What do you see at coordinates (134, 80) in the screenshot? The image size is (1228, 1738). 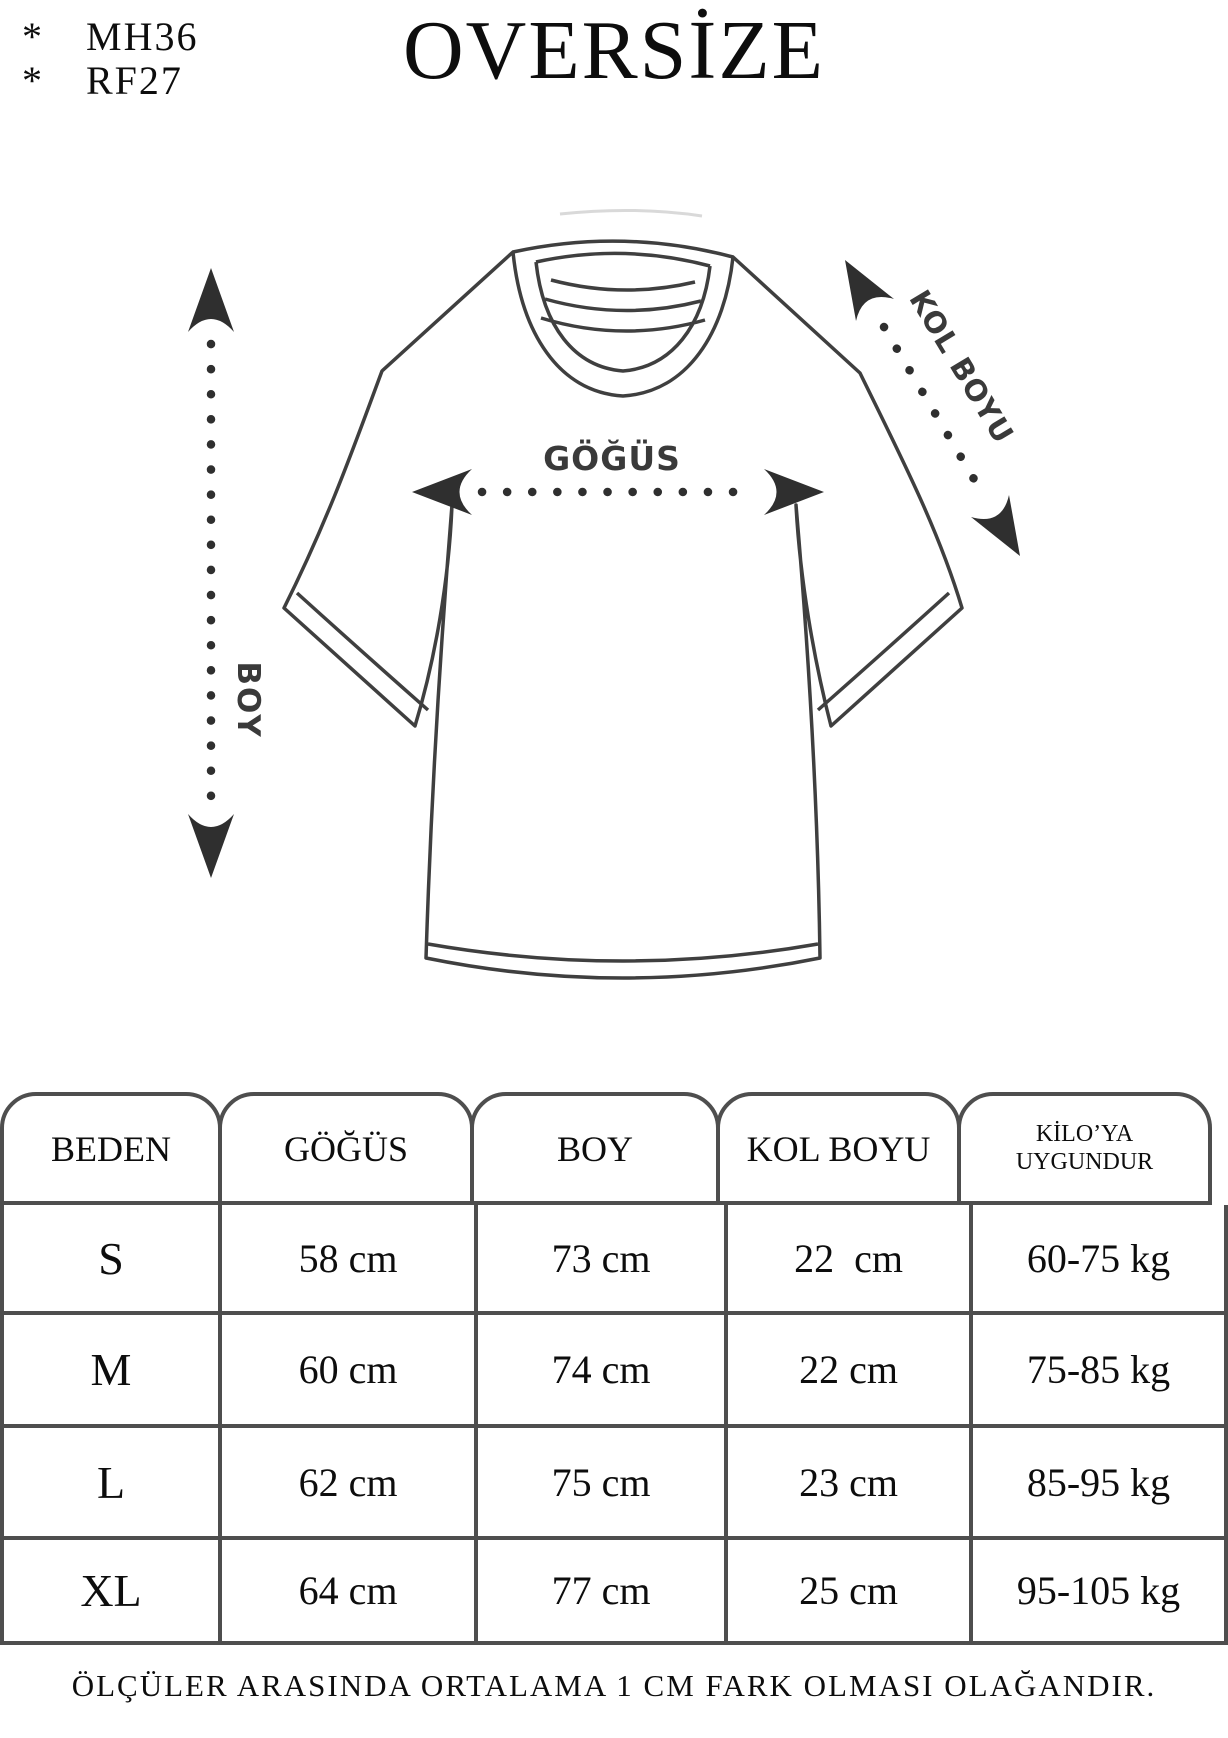 I see `product-code: RF27` at bounding box center [134, 80].